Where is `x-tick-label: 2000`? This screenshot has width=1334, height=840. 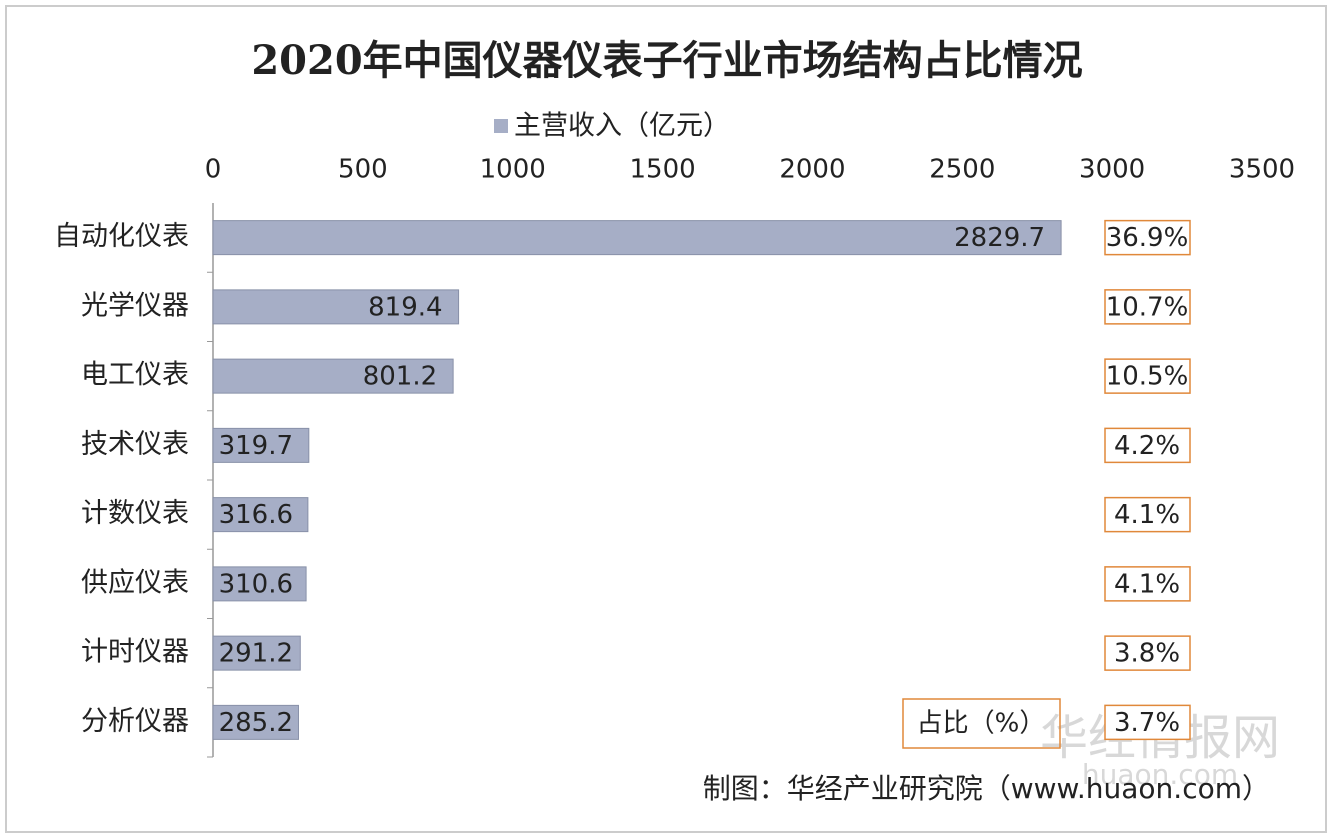 x-tick-label: 2000 is located at coordinates (812, 170).